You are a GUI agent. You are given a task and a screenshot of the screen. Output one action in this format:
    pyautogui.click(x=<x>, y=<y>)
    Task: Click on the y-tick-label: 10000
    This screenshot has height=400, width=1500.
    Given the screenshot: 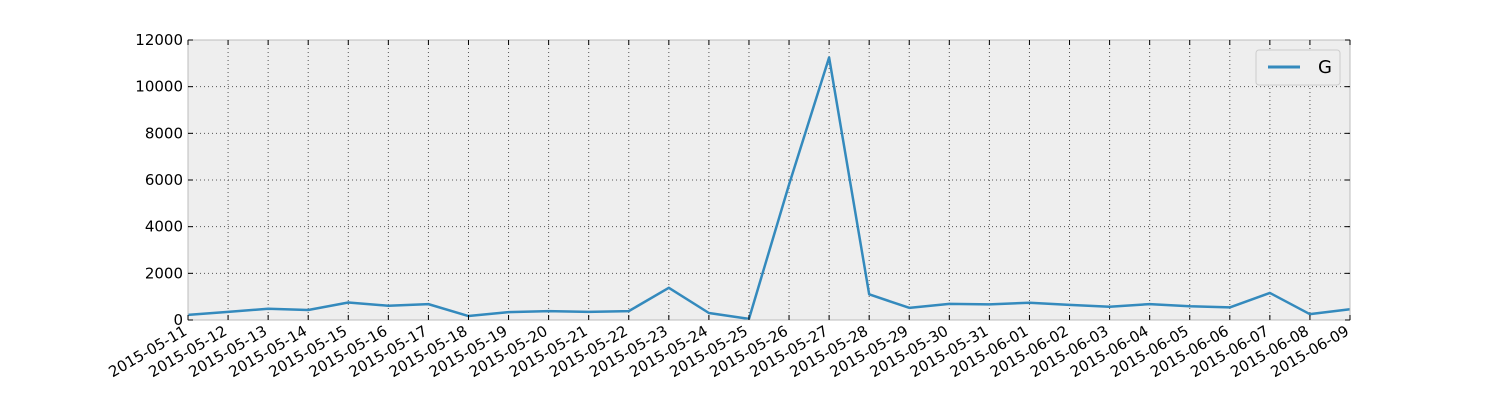 What is the action you would take?
    pyautogui.click(x=159, y=87)
    